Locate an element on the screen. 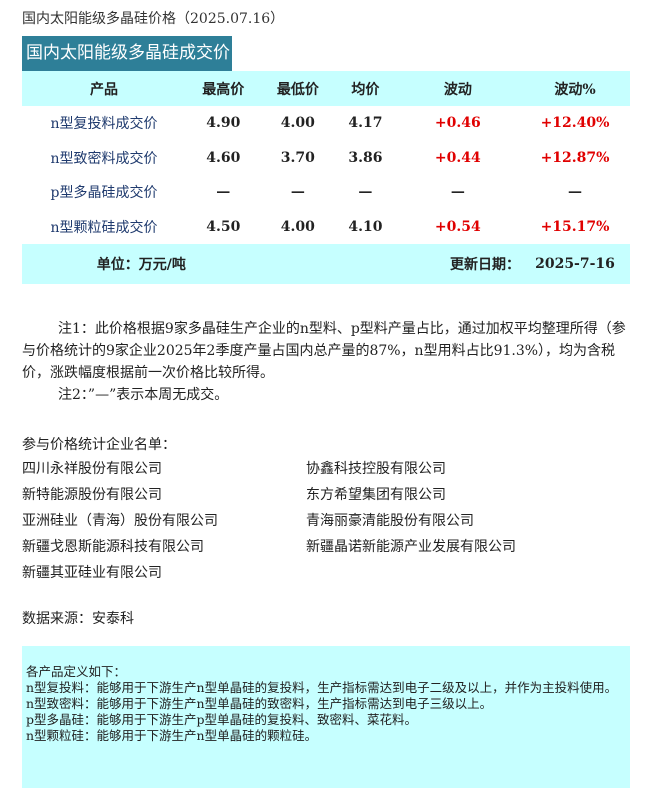  cell: 4.50 is located at coordinates (223, 226).